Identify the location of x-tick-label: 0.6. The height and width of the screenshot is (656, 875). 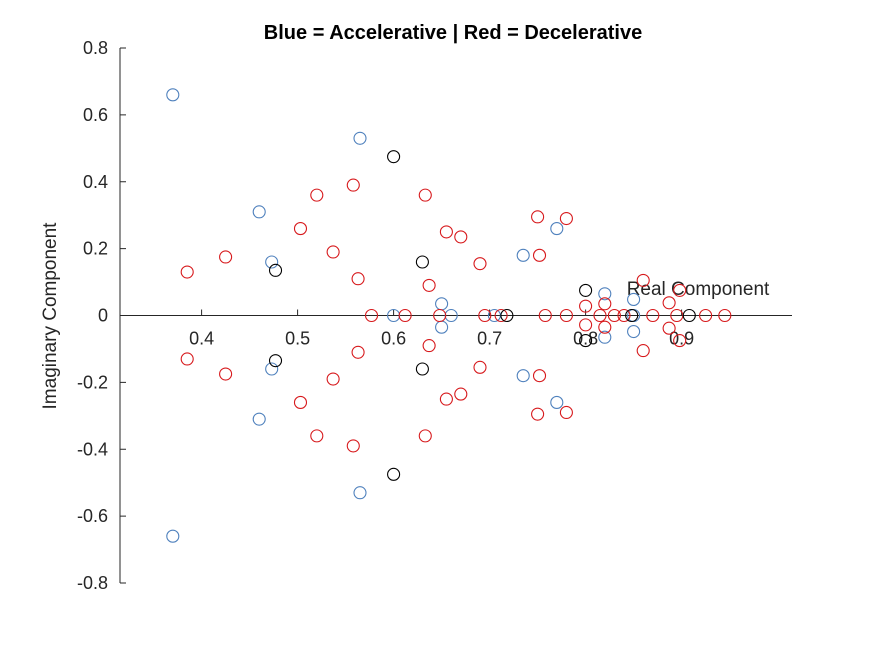
(393, 339).